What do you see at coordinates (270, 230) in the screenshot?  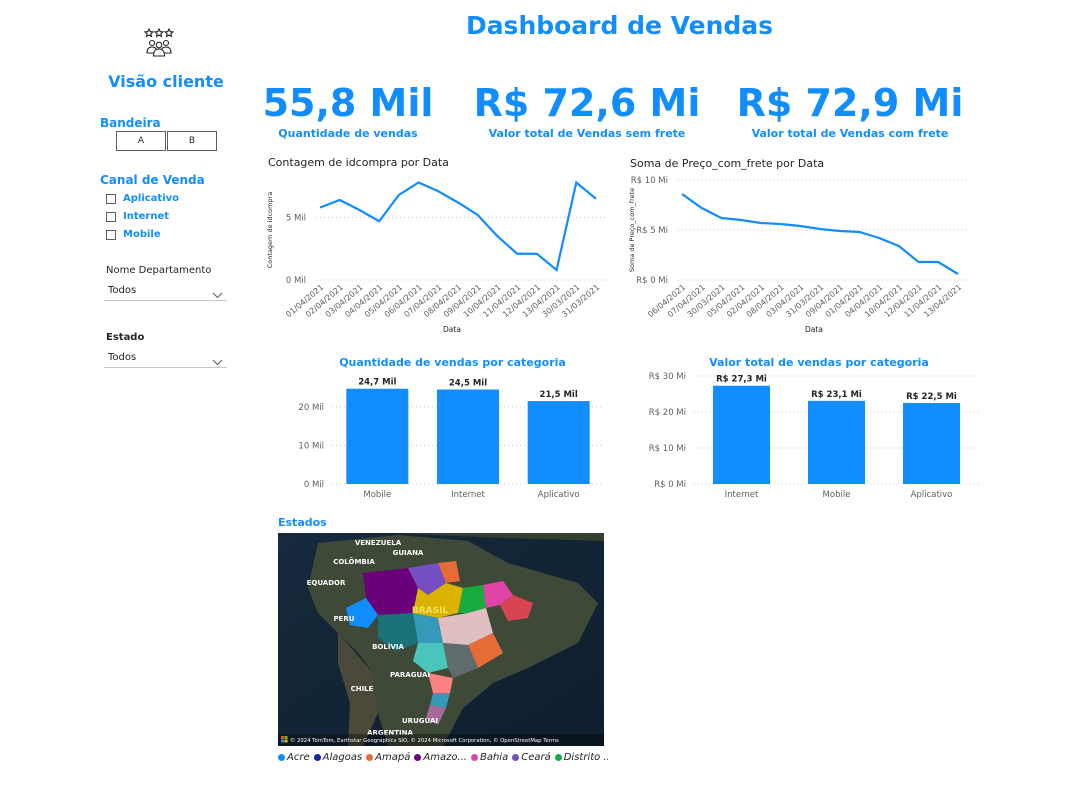 I see `y-axis-title: Contagem de idcompra` at bounding box center [270, 230].